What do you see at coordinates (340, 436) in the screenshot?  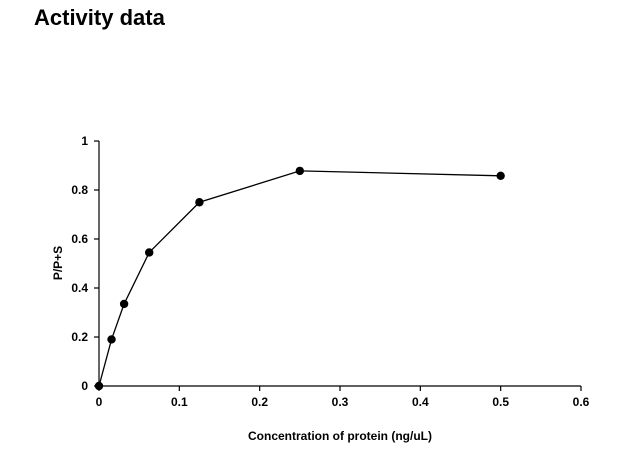 I see `x-axis-title: Concentration of protein (ng/uL)` at bounding box center [340, 436].